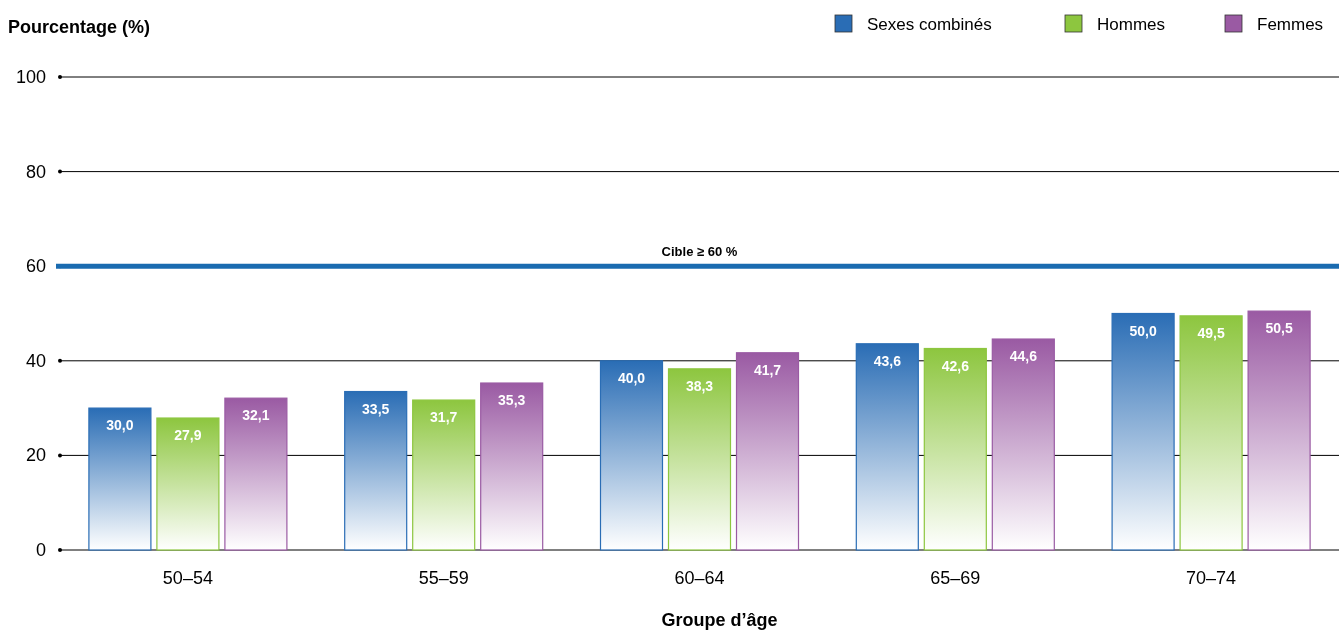 The height and width of the screenshot is (630, 1339). I want to click on y-axis-title: Pourcentage (%), so click(79, 27).